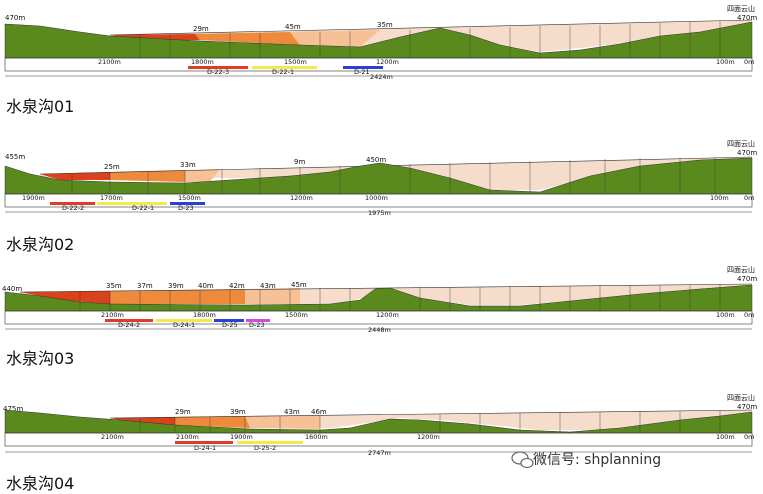 This screenshot has width=763, height=494. What do you see at coordinates (316, 437) in the screenshot?
I see `distance-label: 1600m` at bounding box center [316, 437].